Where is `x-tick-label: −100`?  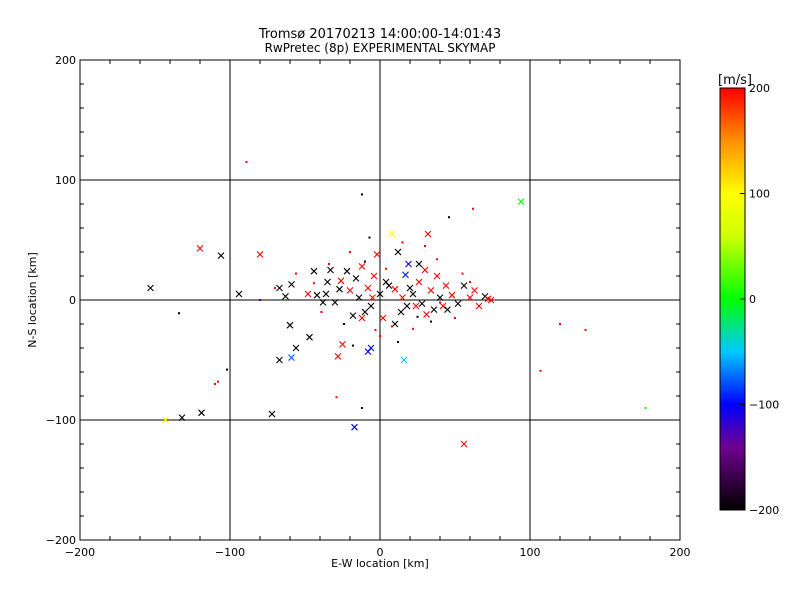 x-tick-label: −100 is located at coordinates (230, 552).